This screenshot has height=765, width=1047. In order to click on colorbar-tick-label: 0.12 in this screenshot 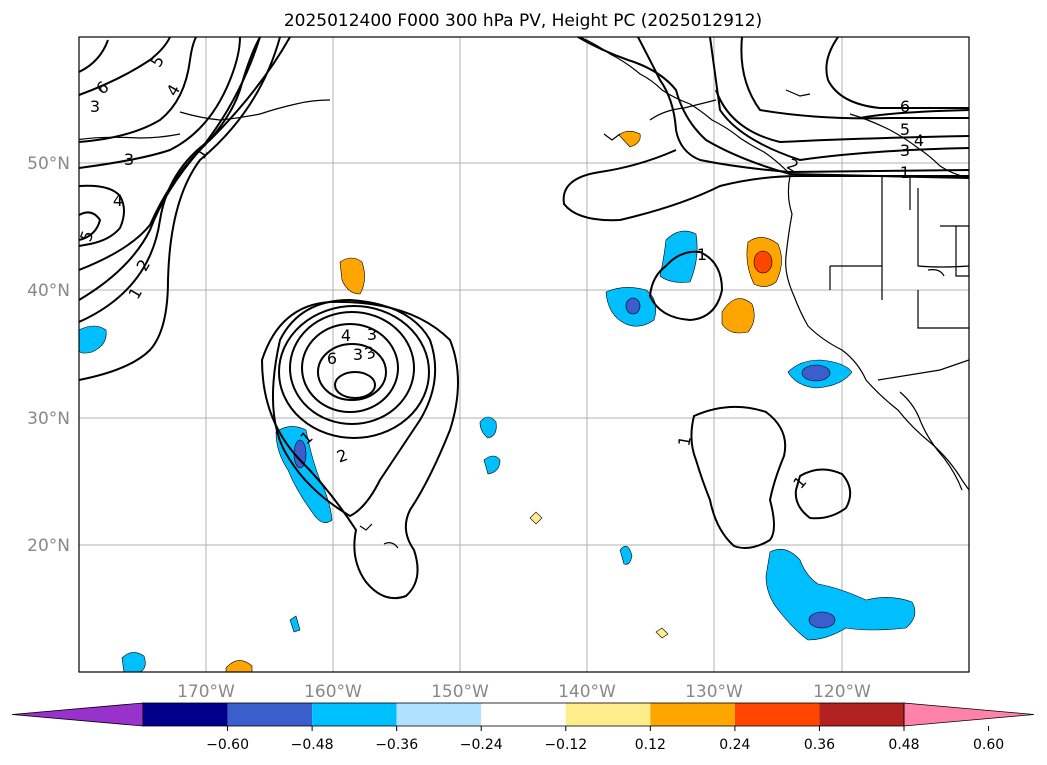, I will do `click(650, 745)`.